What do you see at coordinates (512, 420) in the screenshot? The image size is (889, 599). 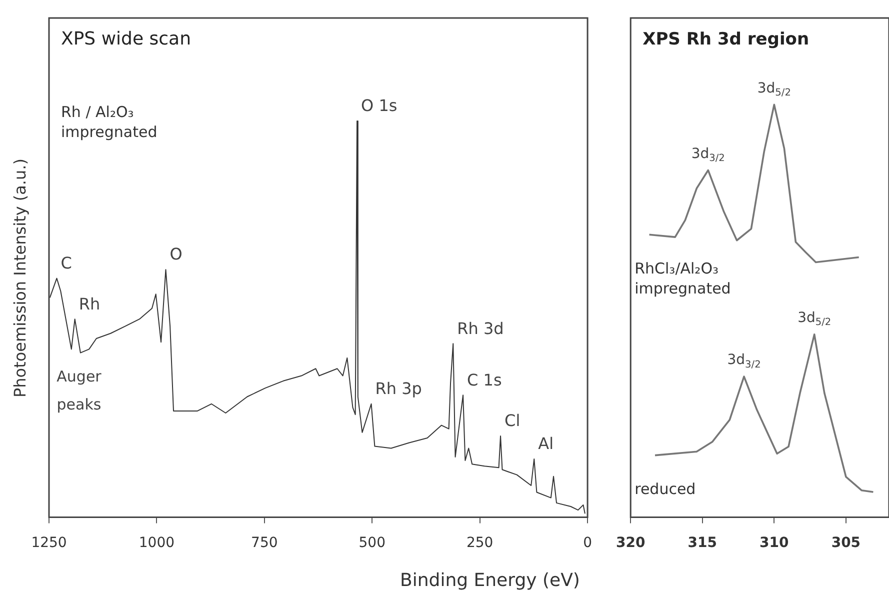 I see `annotation: Cl` at bounding box center [512, 420].